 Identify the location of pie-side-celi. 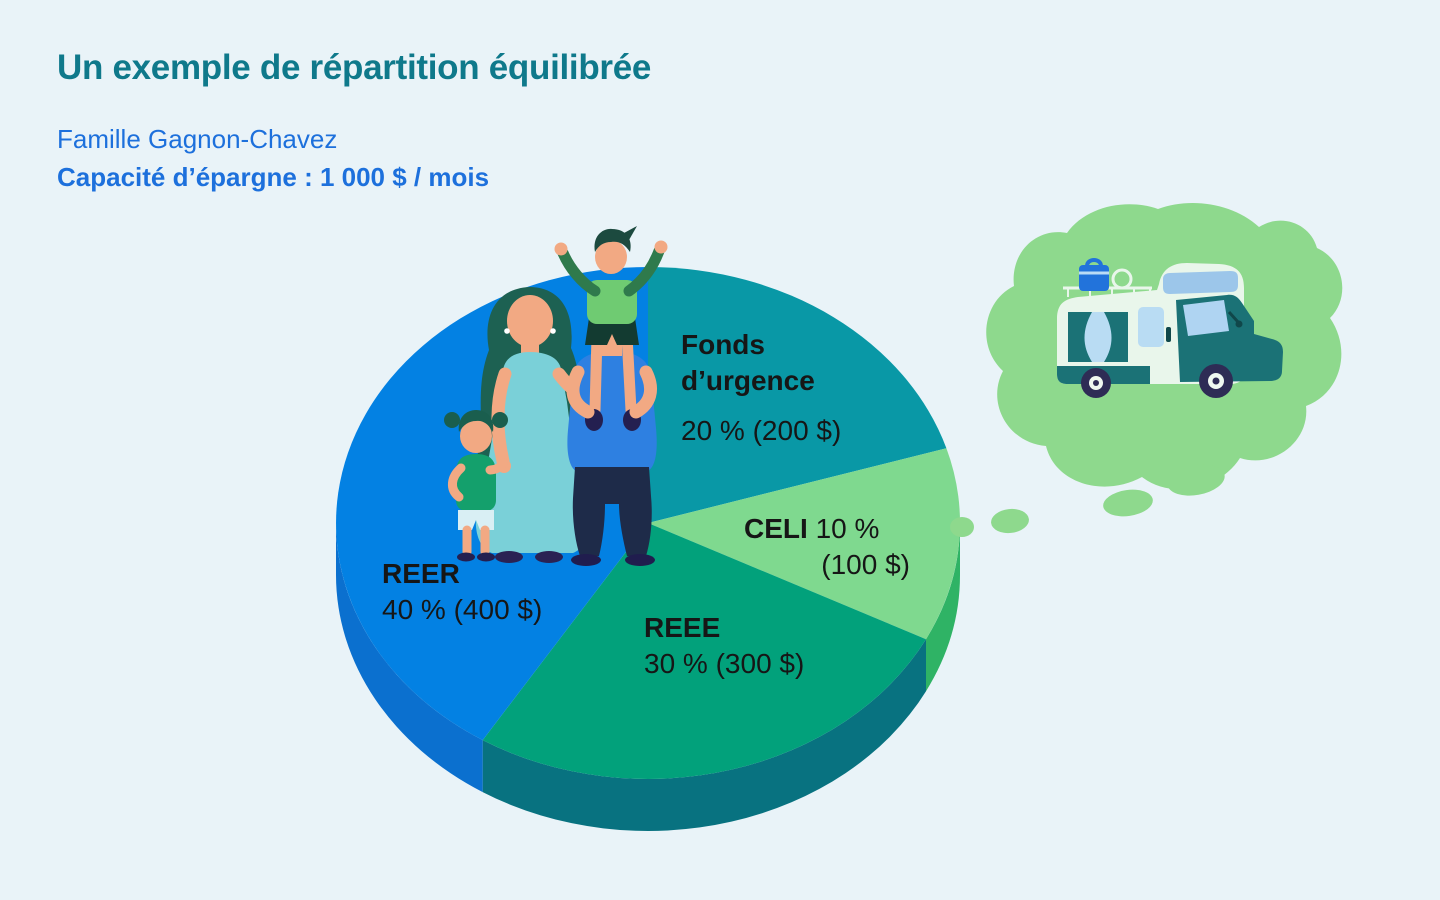
(943, 607).